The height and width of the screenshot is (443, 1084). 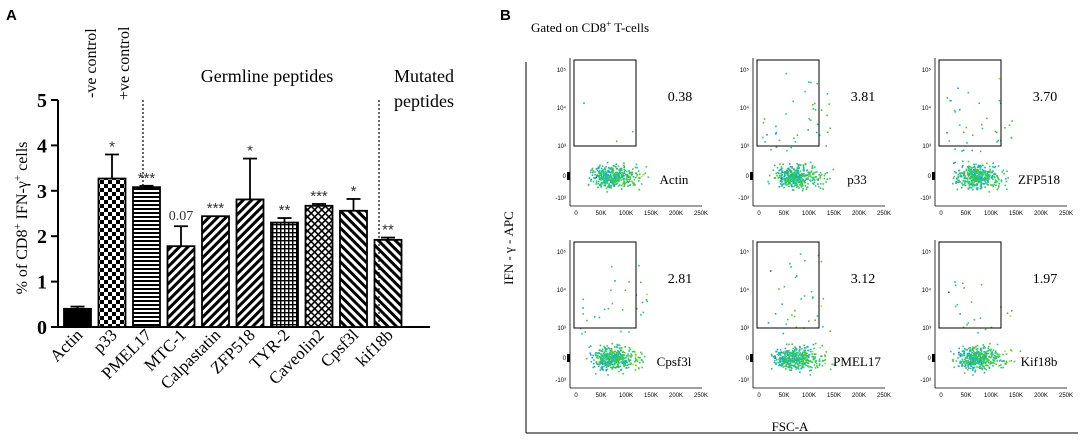 I want to click on flow-x-tick-label: 100K, so click(x=991, y=214).